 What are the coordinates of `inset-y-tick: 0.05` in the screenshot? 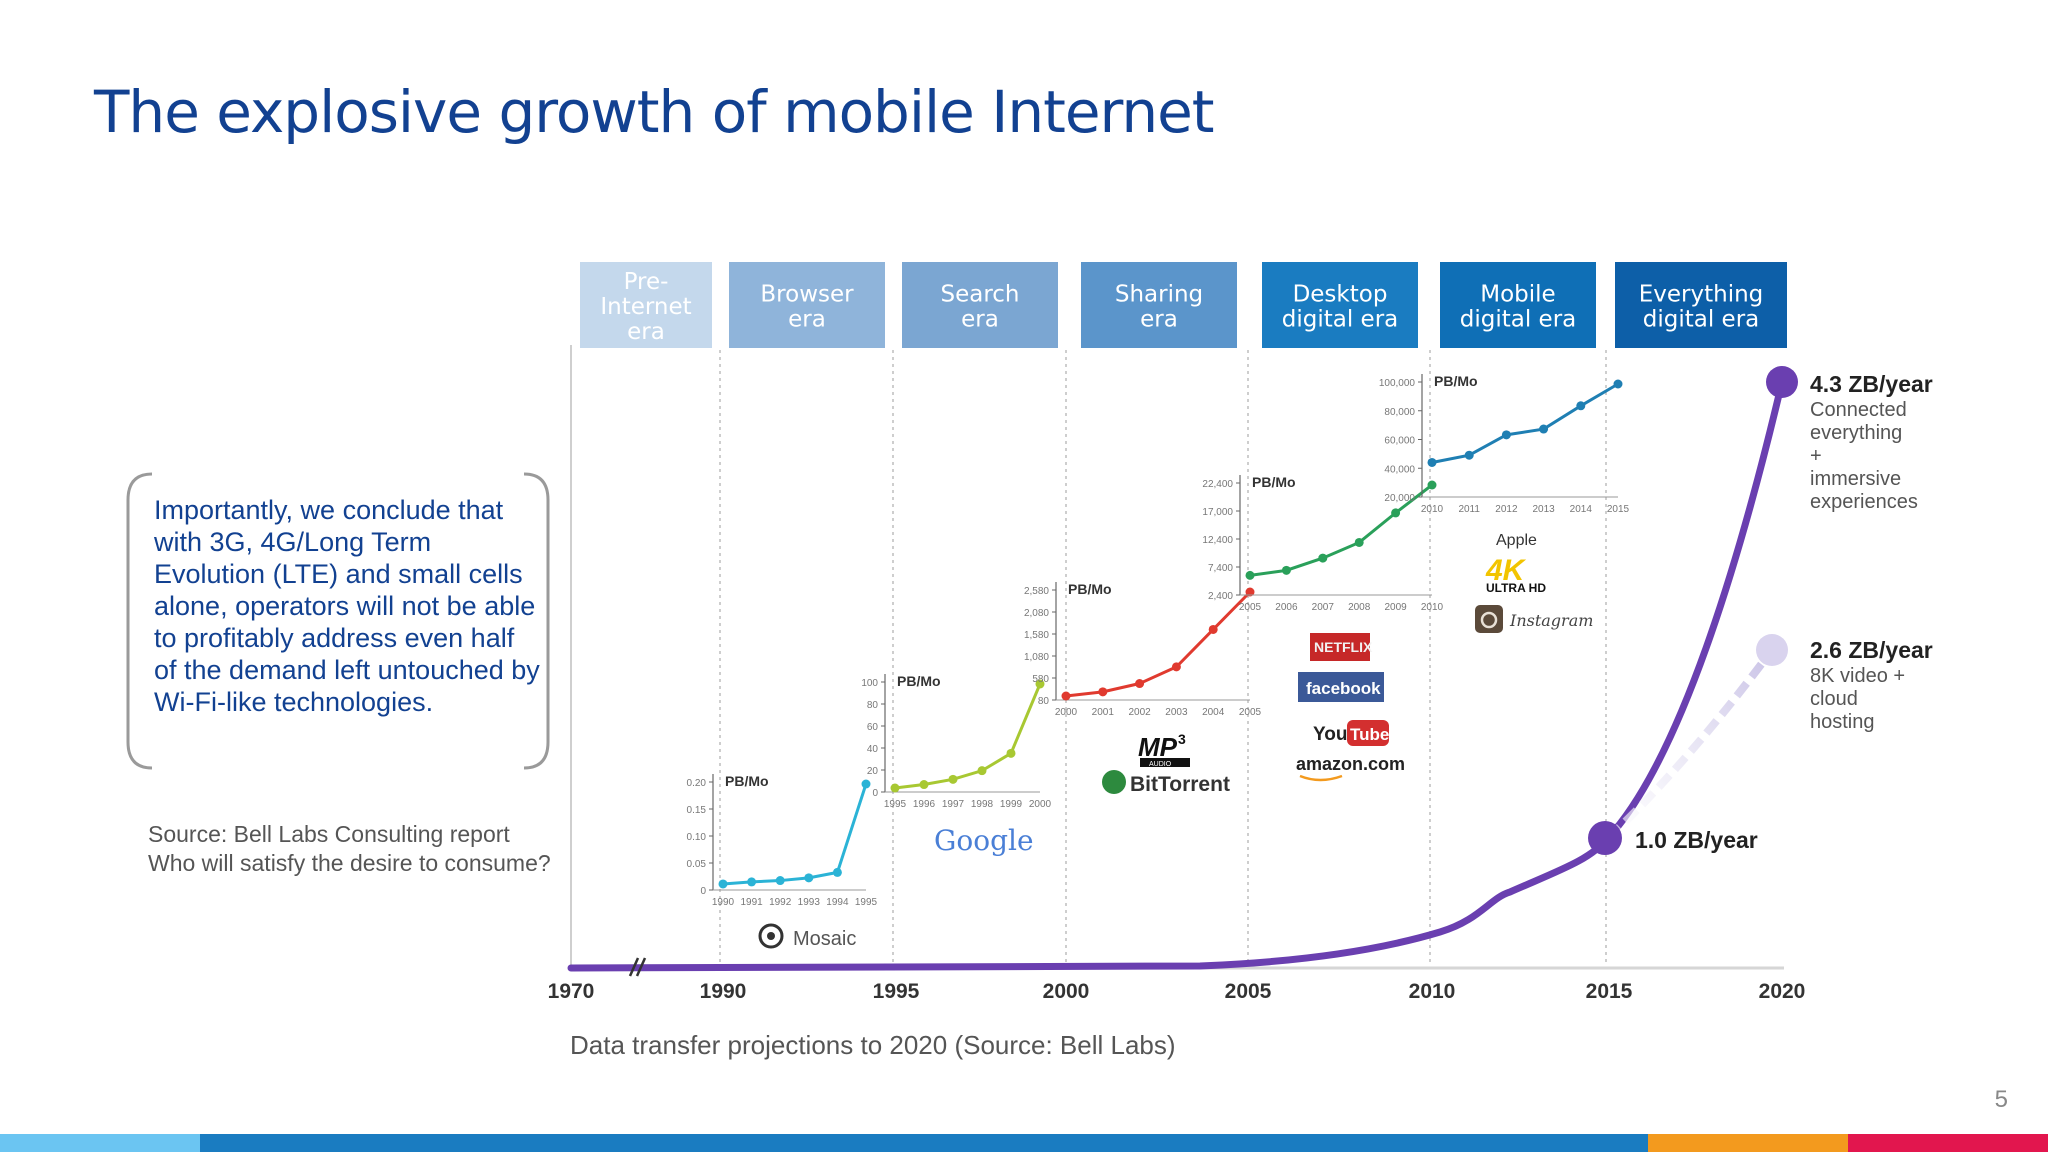 It's located at (697, 864).